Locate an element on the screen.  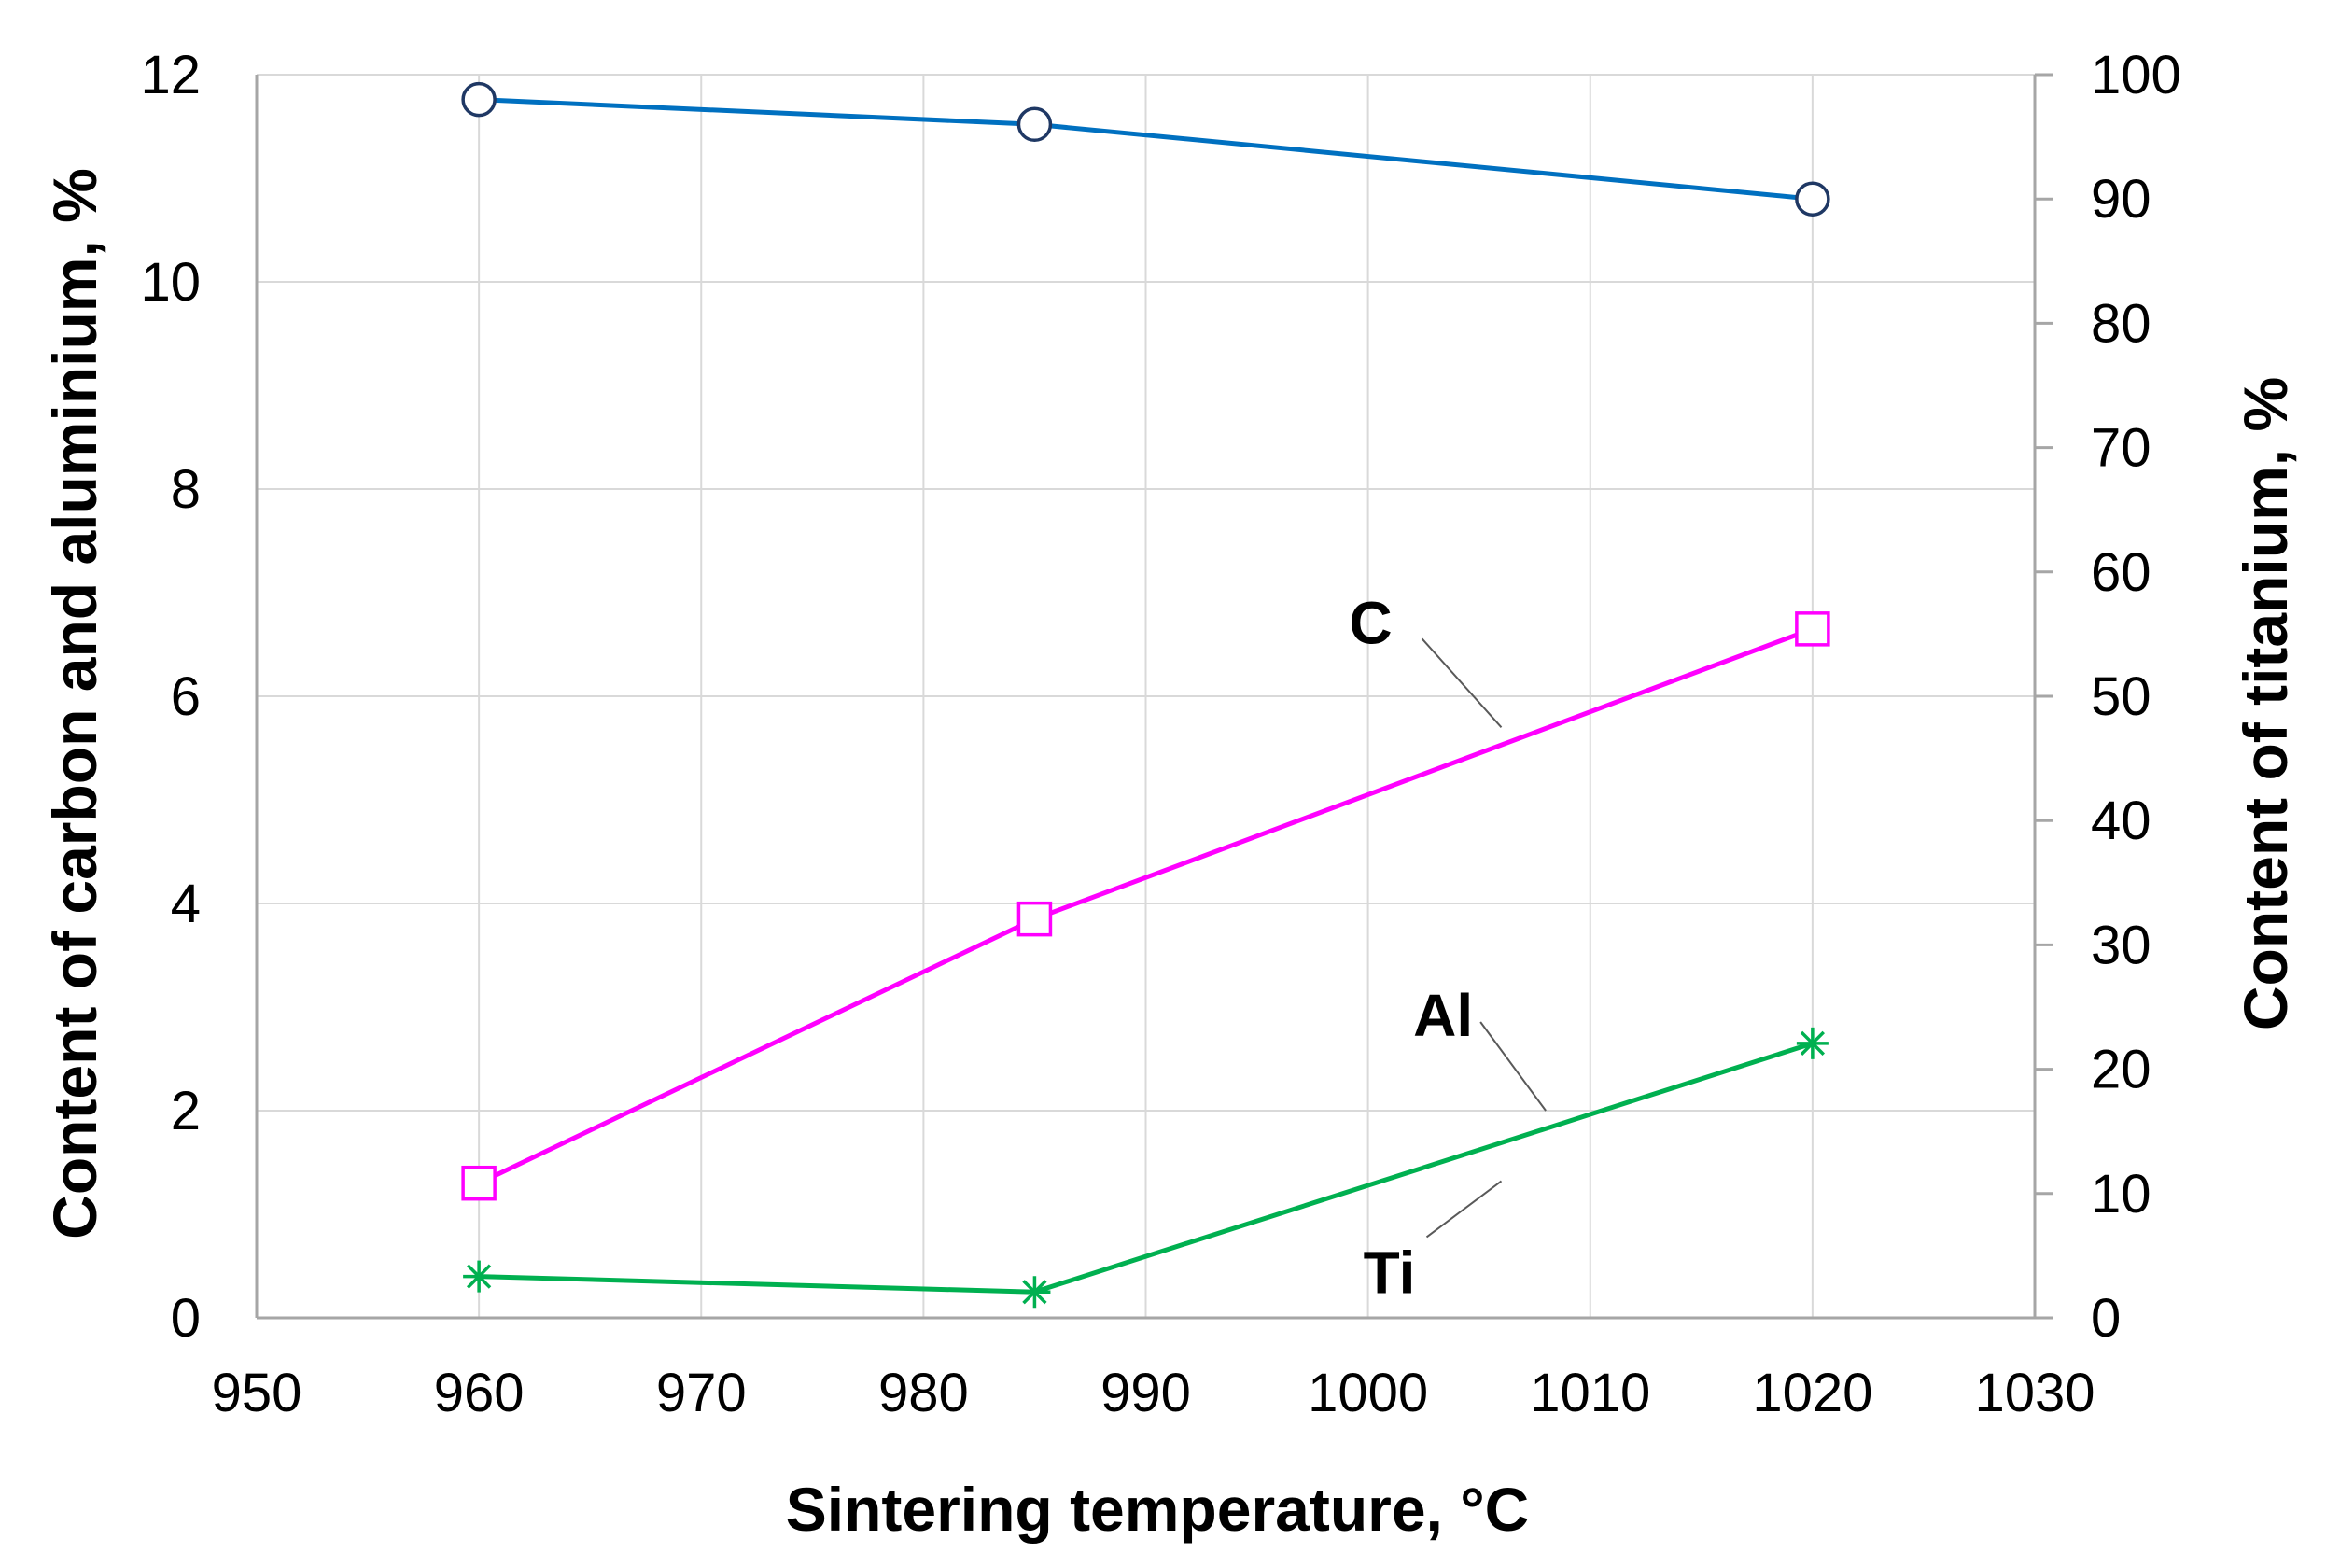
series-label-c: C is located at coordinates (1370, 622).